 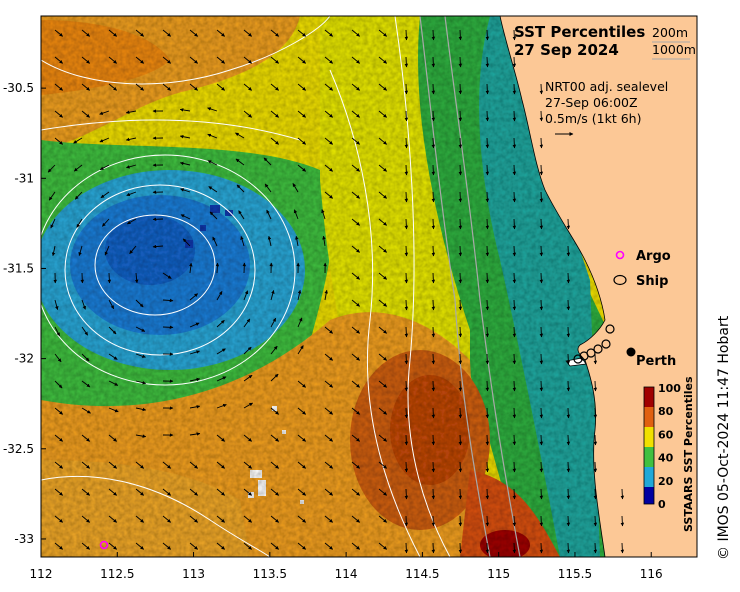 I want to click on imos-credit: © IMOS 05-Oct-2024 11:47 Hobart, so click(x=724, y=437).